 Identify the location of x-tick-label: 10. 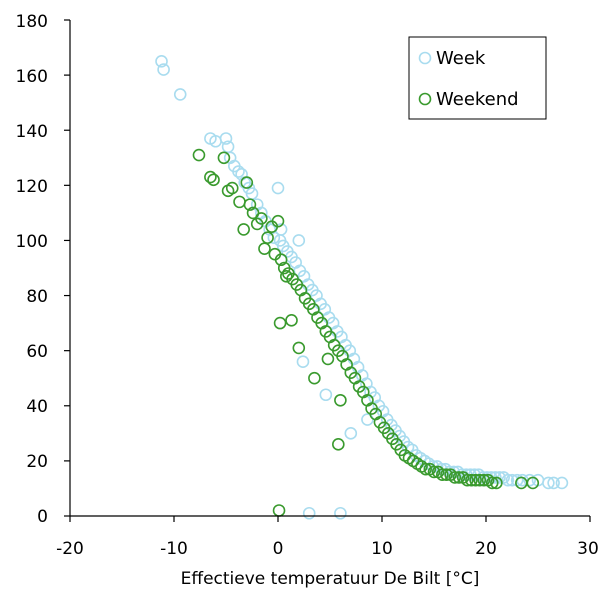
(382, 549).